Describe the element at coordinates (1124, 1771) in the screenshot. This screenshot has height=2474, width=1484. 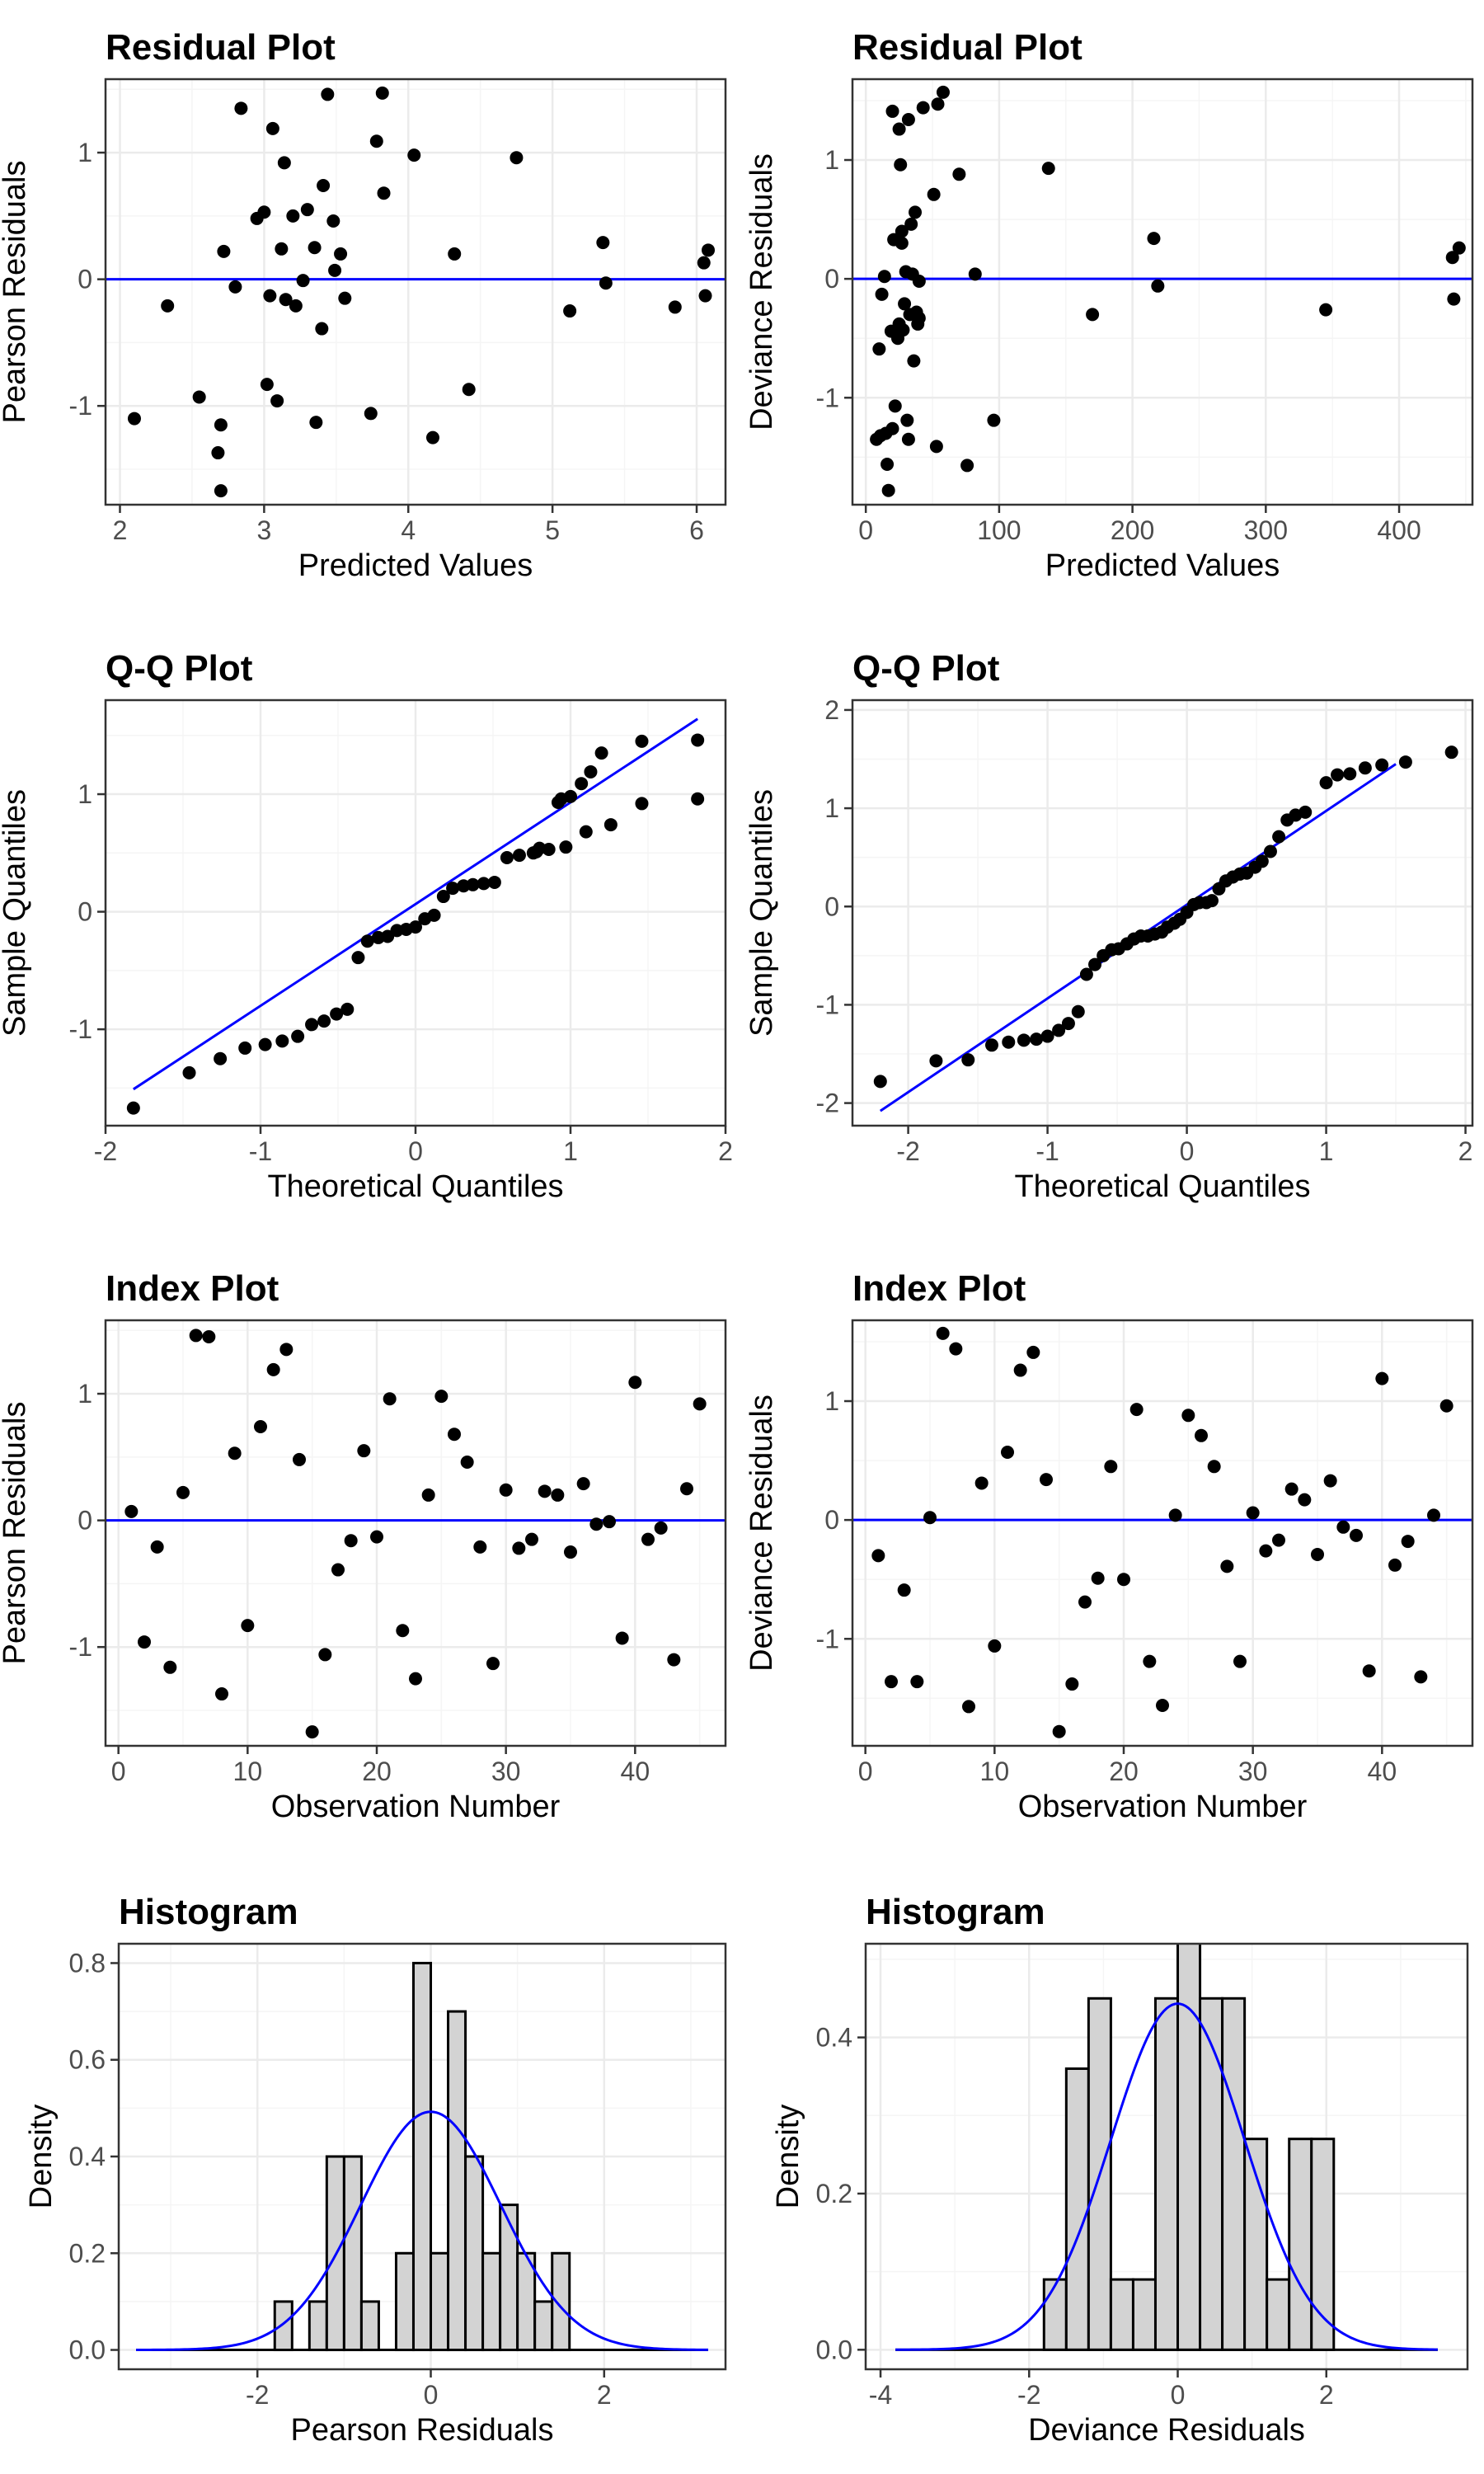
I see `x-tick-label: 20` at that location.